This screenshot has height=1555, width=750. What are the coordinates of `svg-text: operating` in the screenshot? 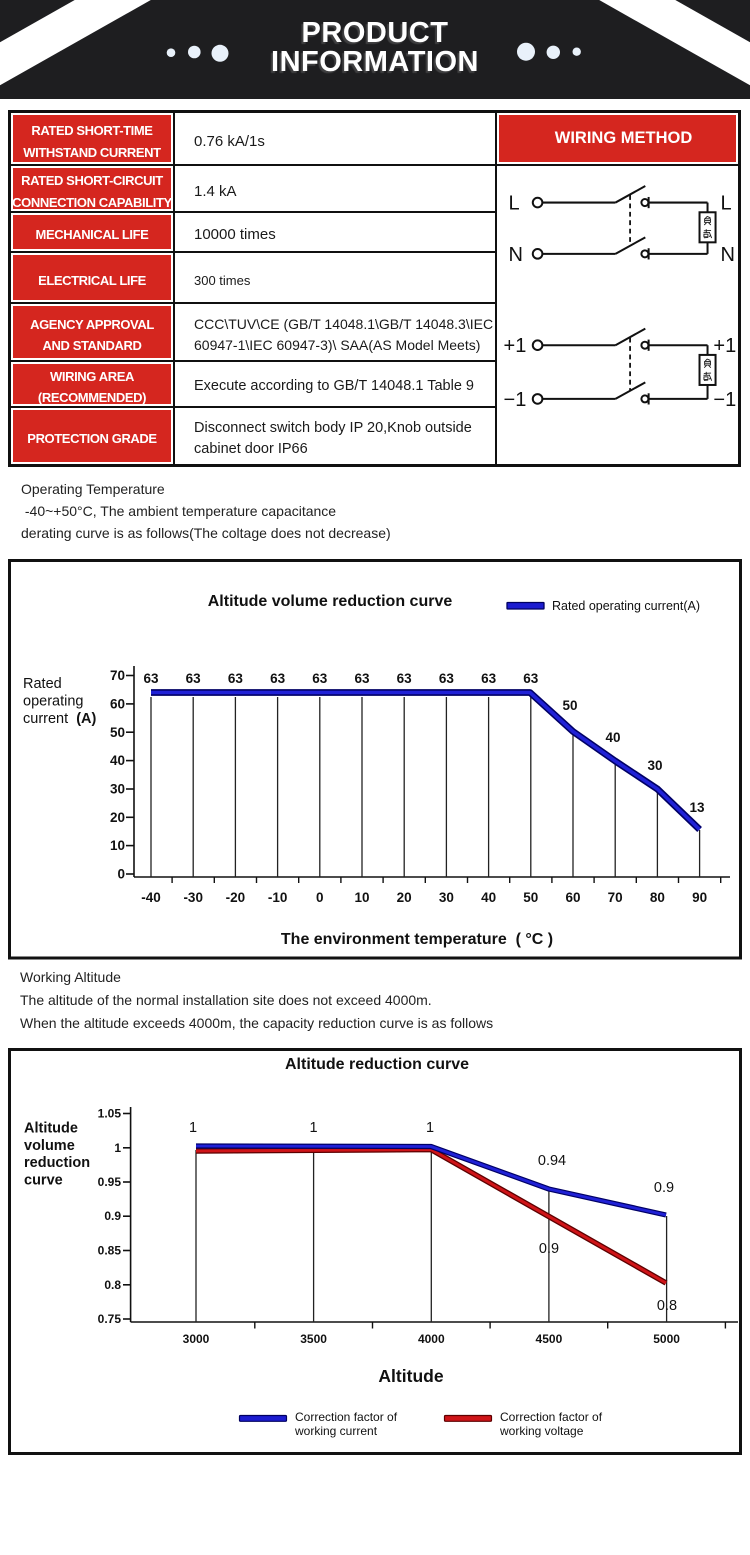 It's located at (53, 702).